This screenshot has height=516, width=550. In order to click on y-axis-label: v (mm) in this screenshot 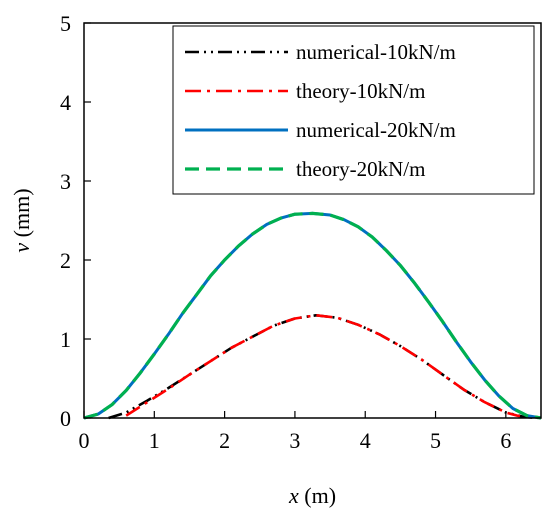, I will do `click(21, 220)`.